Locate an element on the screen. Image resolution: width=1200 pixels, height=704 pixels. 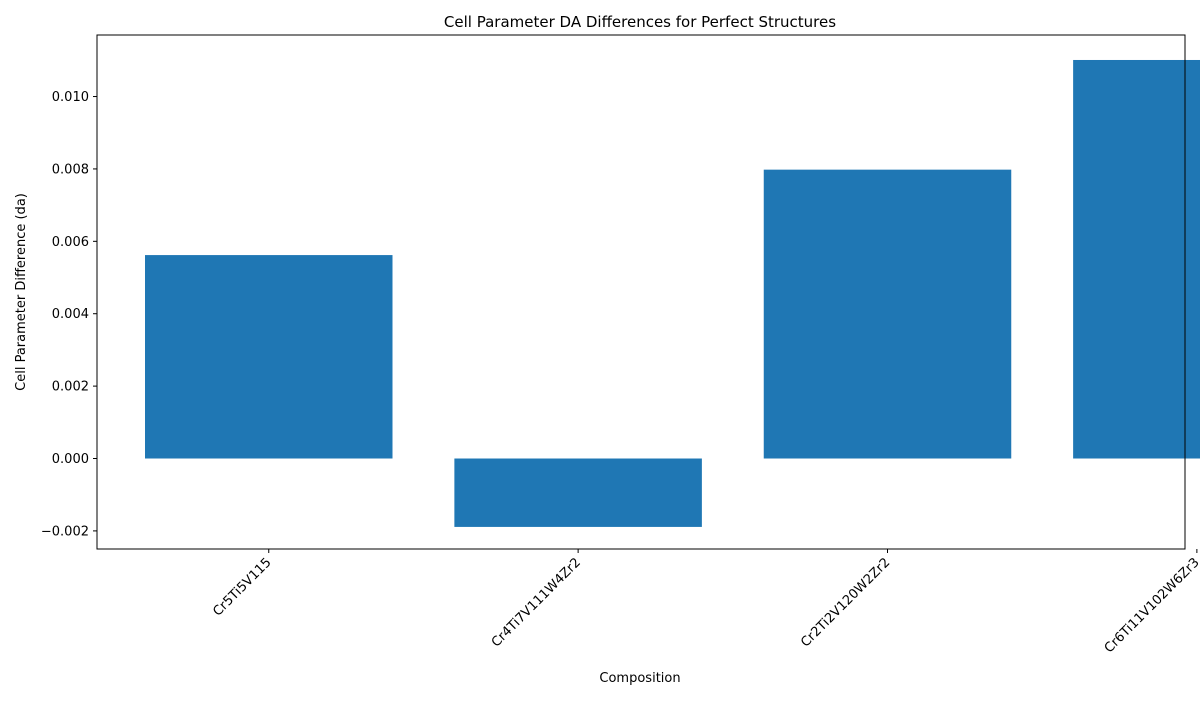
y-axis-label: Cell Parameter Difference (da) is located at coordinates (21, 292).